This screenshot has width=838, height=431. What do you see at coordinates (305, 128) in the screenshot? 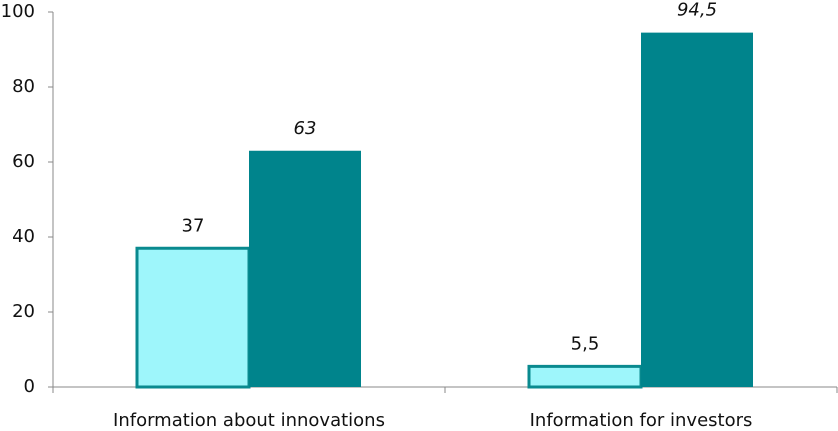
I see `value-label: 63` at bounding box center [305, 128].